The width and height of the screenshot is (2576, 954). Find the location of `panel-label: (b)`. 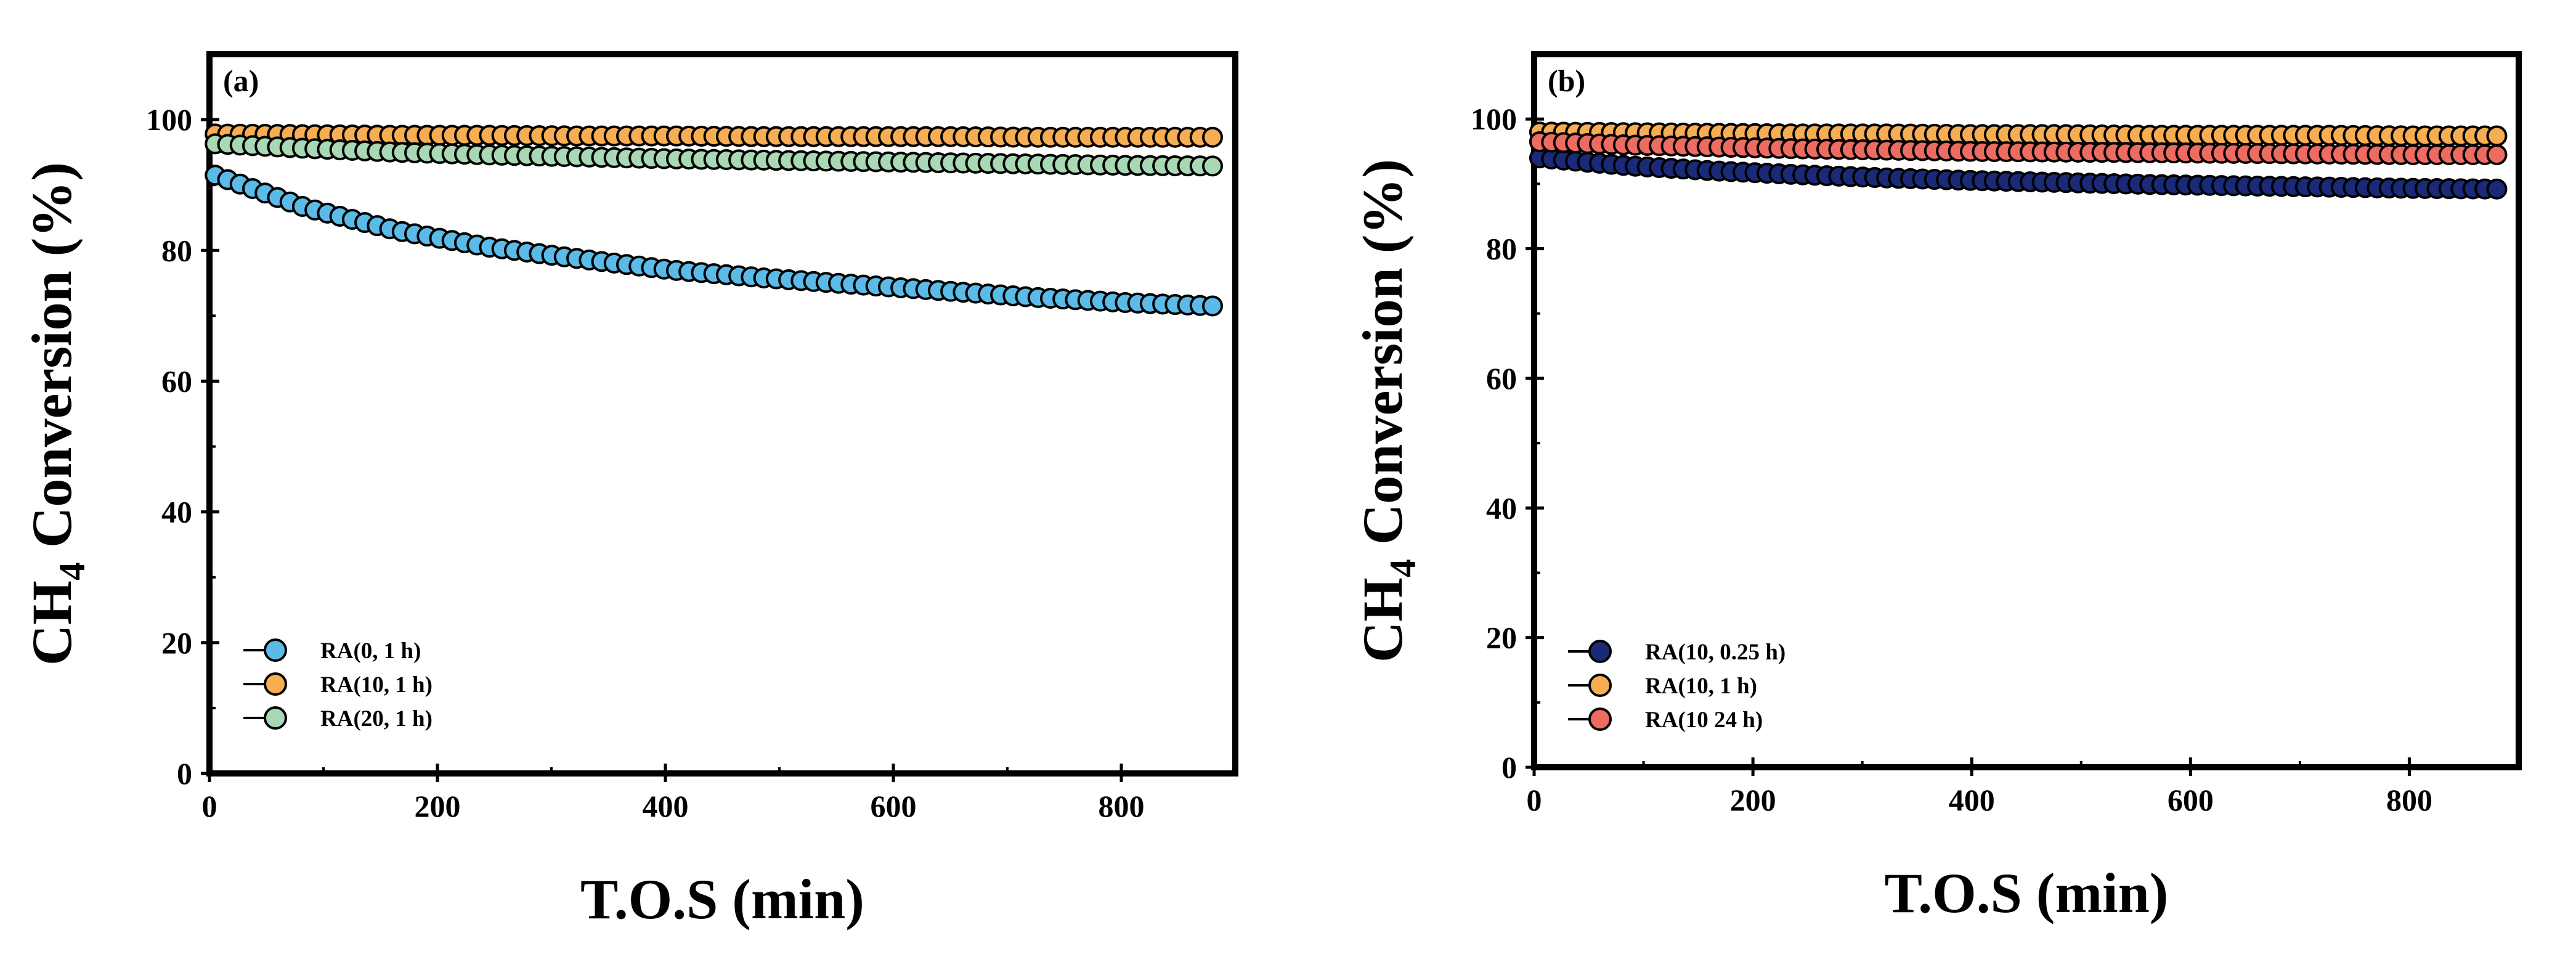

panel-label: (b) is located at coordinates (1566, 80).